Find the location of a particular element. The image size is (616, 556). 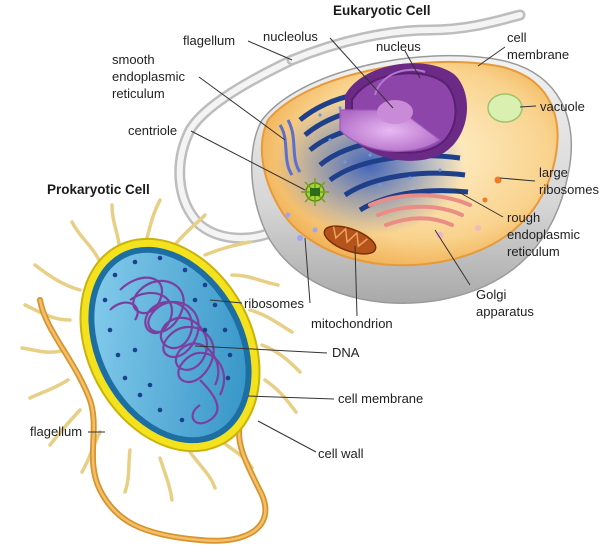

prokaryotic-title: Prokaryotic Cell is located at coordinates (98, 189).